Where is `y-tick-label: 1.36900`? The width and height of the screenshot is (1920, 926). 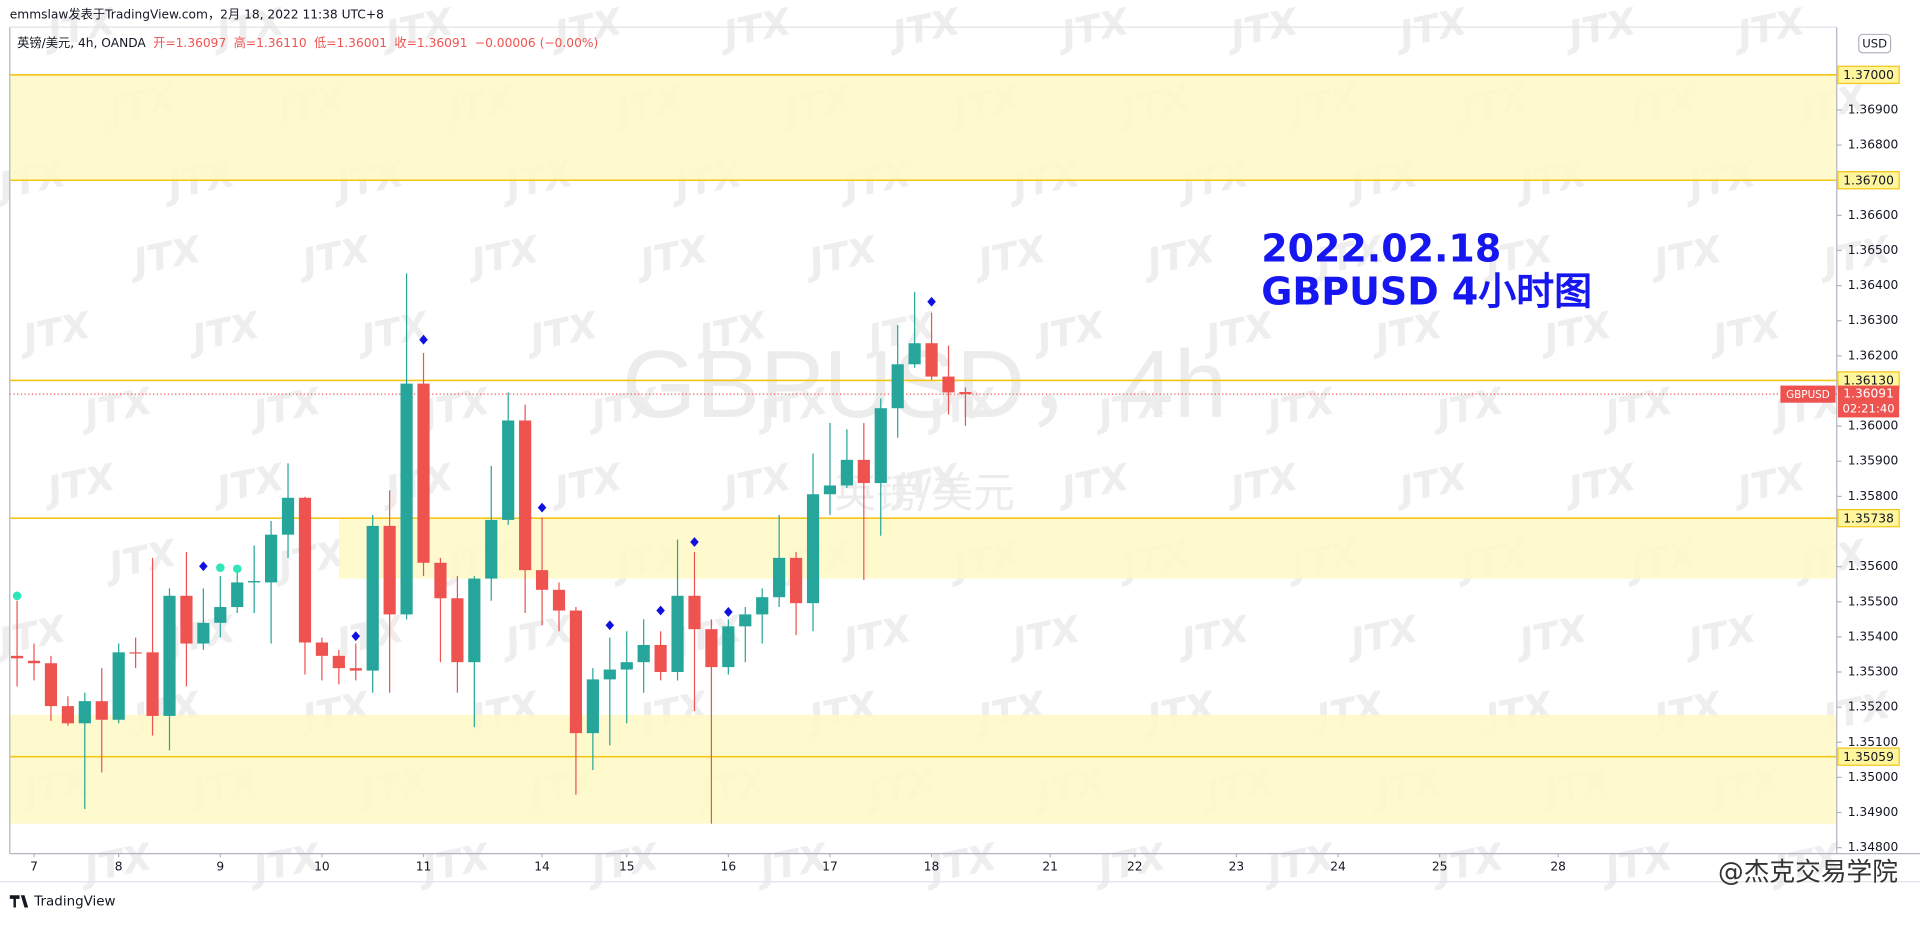 y-tick-label: 1.36900 is located at coordinates (1873, 109).